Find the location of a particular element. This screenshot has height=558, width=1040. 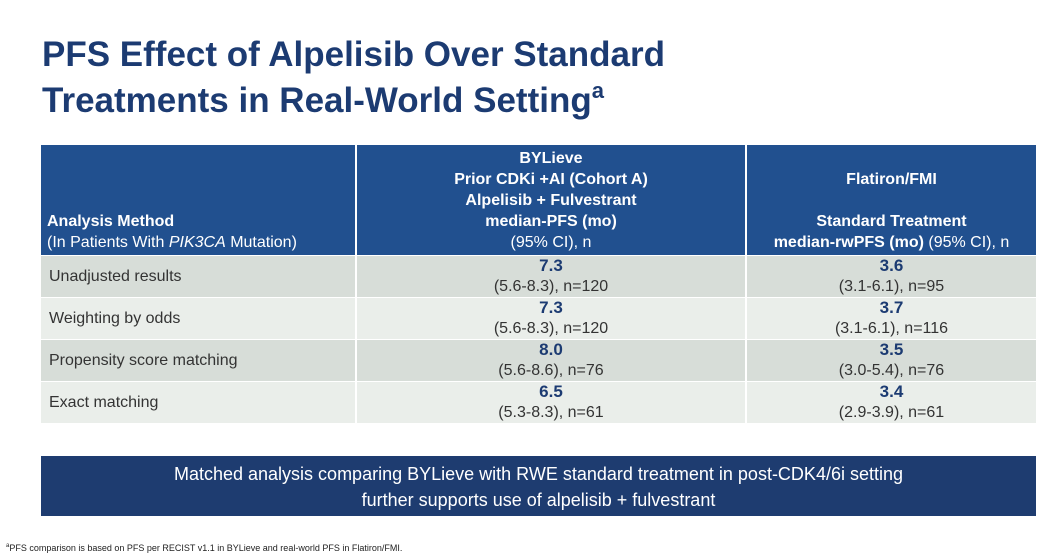

ci-text: (3.0-5.4), n=76 is located at coordinates (891, 370).